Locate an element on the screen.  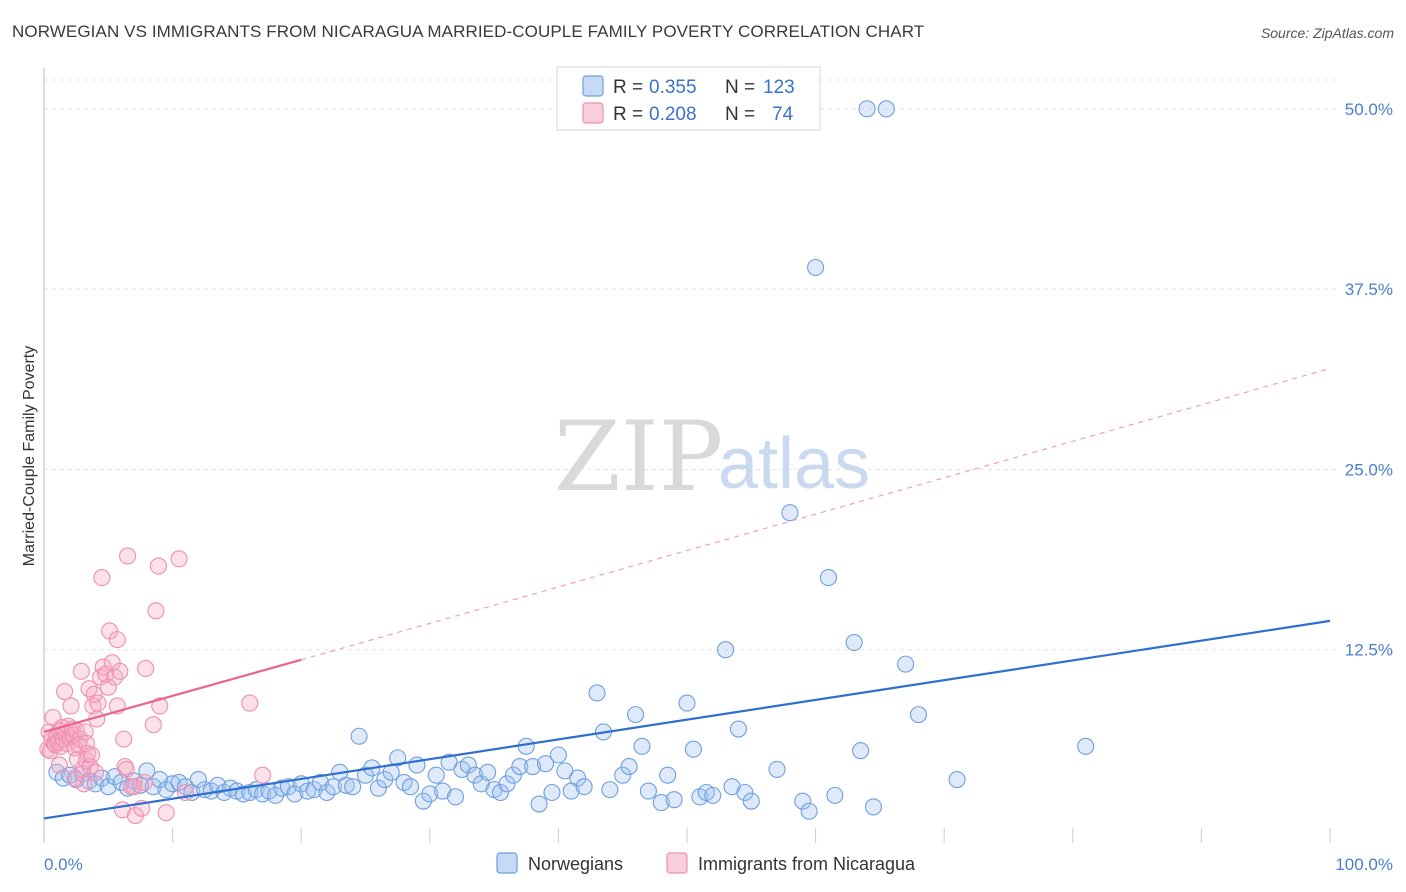
stats-legend: R = 0.355 N = 123 R = 0.208 N = 74 is located at coordinates (688, 98).